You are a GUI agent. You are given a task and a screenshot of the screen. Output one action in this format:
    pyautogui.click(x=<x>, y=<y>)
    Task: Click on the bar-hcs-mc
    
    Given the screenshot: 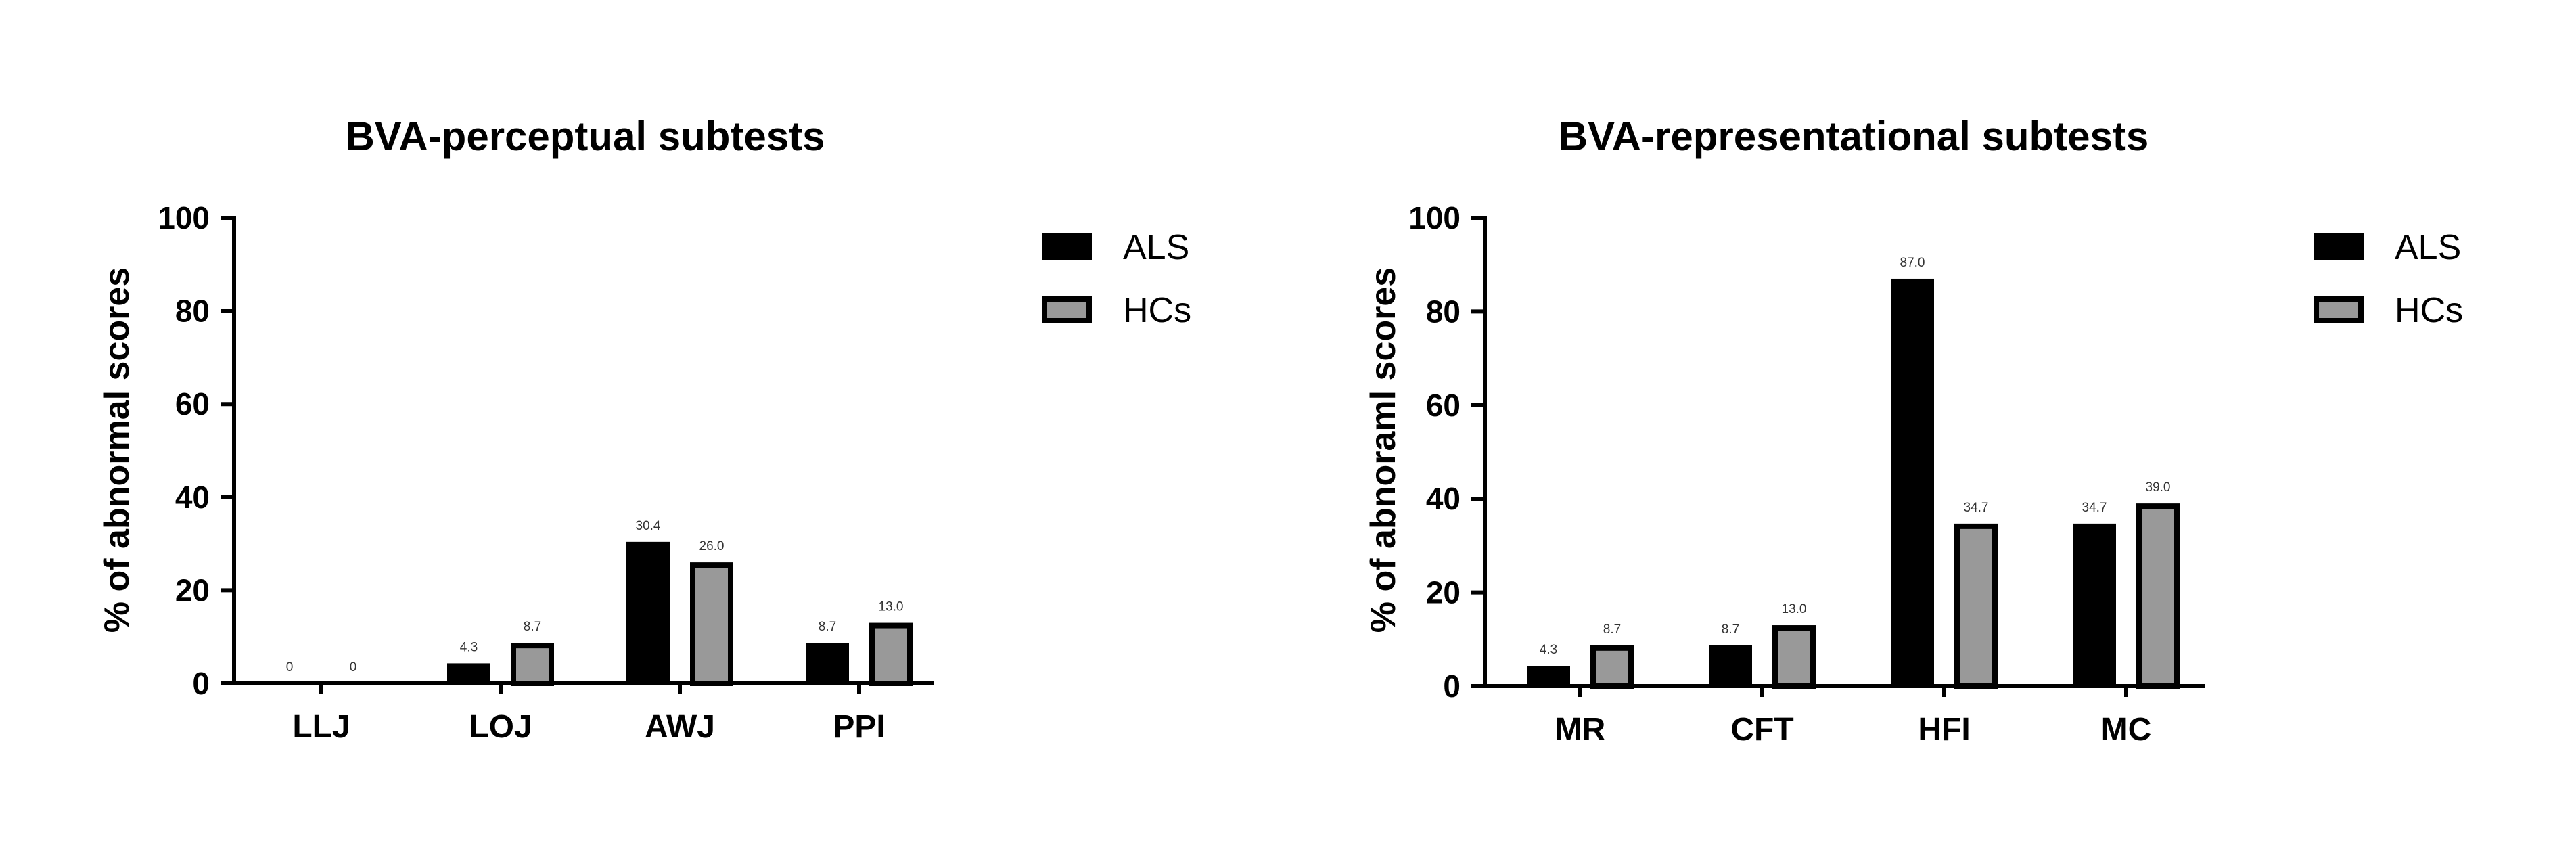 What is the action you would take?
    pyautogui.click(x=2158, y=596)
    